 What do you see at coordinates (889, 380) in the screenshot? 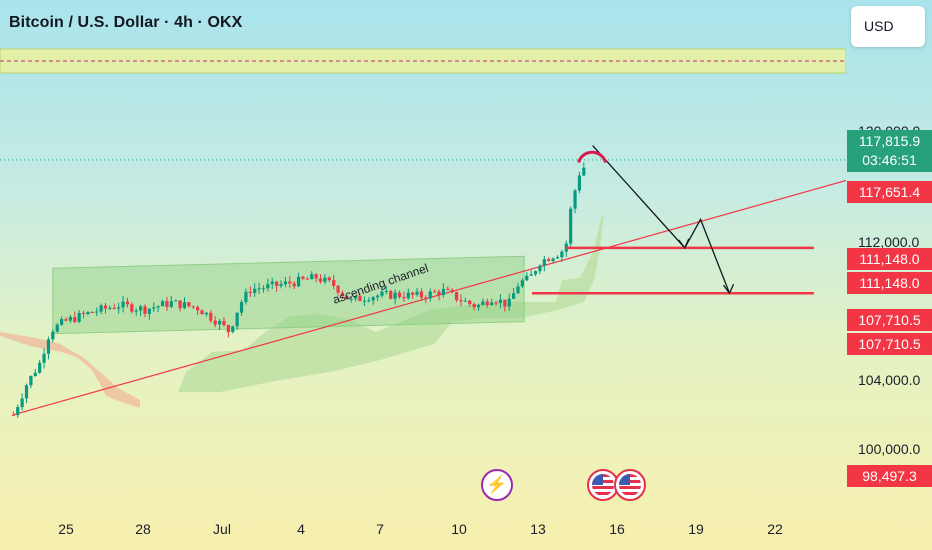
I see `price-label: 104,000.0` at bounding box center [889, 380].